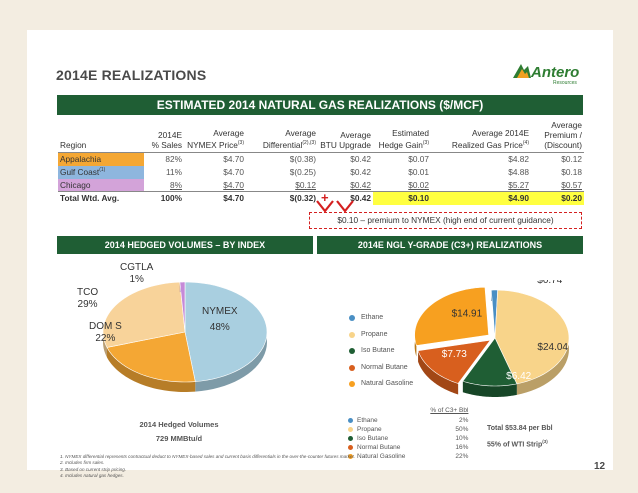 The height and width of the screenshot is (493, 638). What do you see at coordinates (325, 197) in the screenshot?
I see `plus-sign: +` at bounding box center [325, 197].